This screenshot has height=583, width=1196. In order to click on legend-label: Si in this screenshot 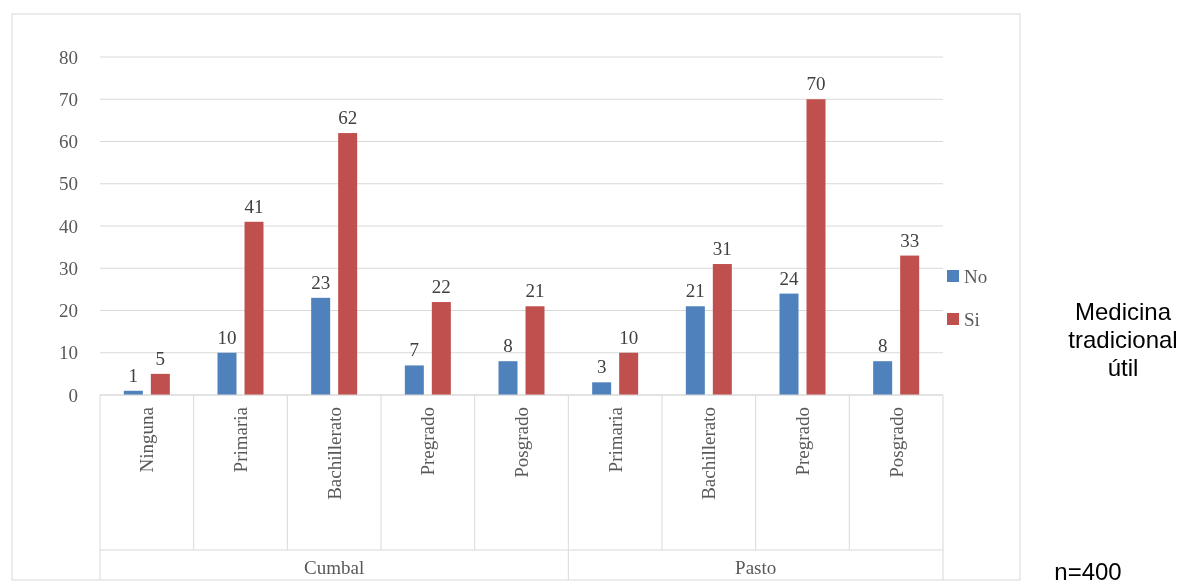, I will do `click(972, 319)`.